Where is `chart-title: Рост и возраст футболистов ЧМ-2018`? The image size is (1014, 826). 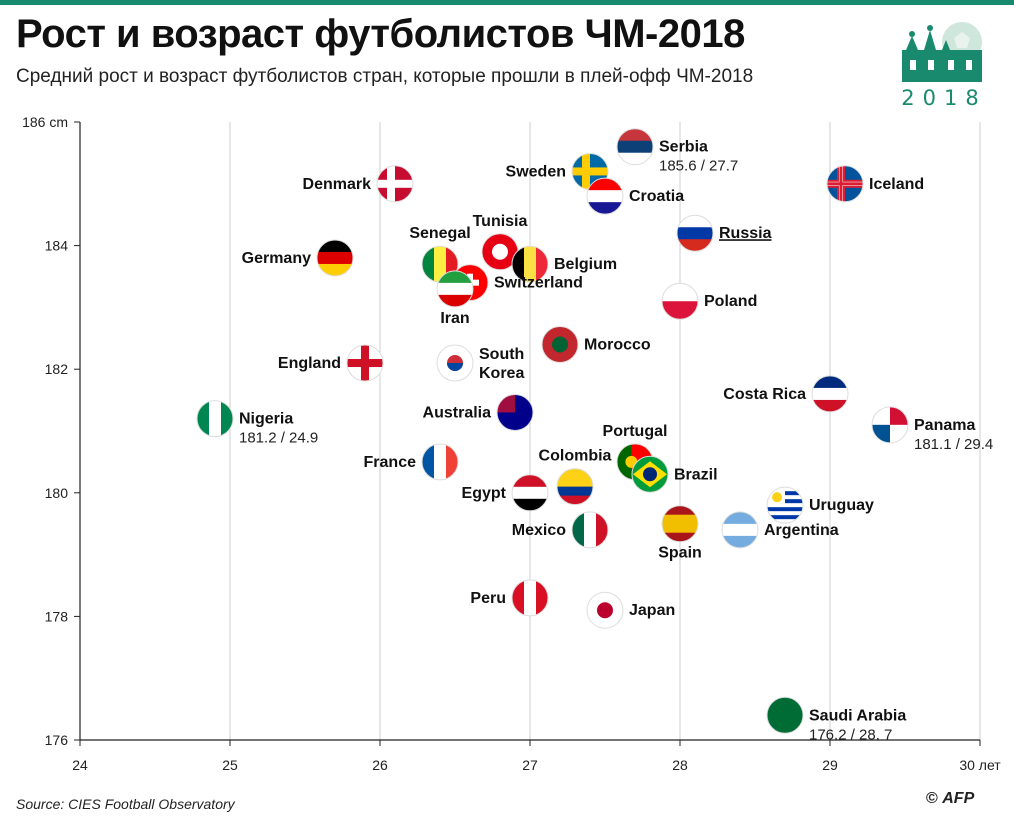 chart-title: Рост и возраст футболистов ЧМ-2018 is located at coordinates (380, 34).